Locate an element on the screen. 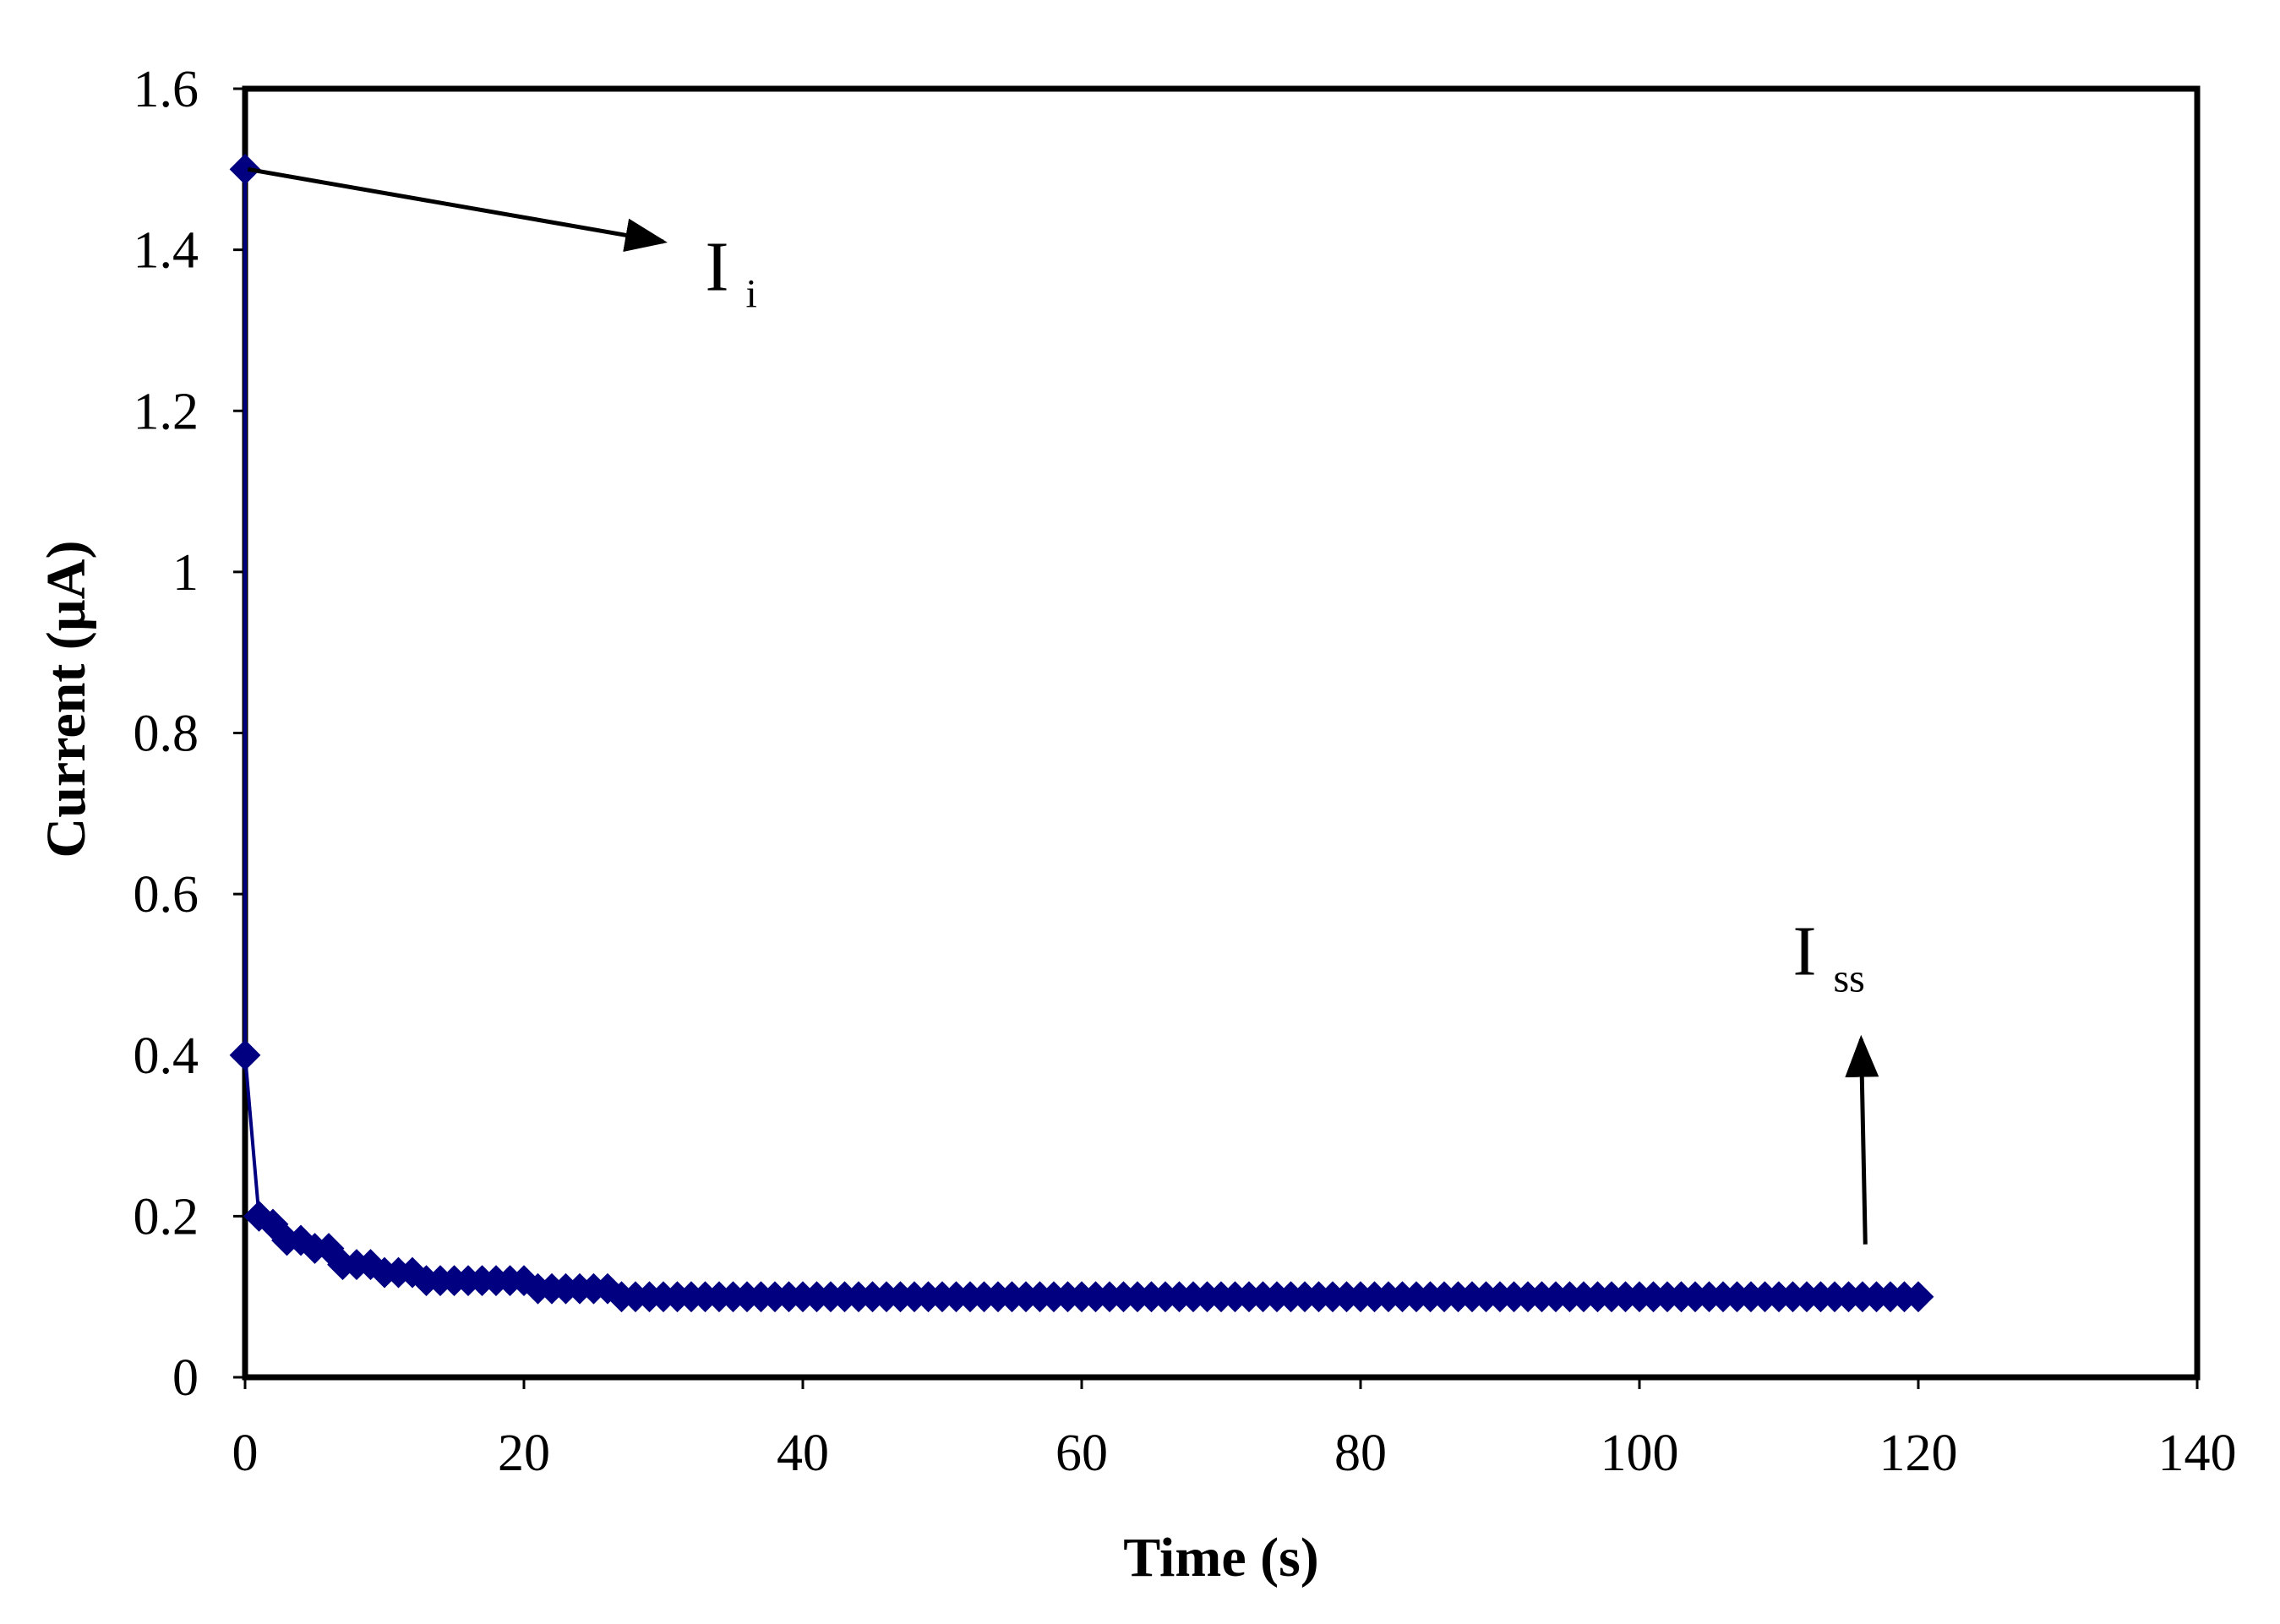 The width and height of the screenshot is (2280, 1624). y-tick-label: 0.2 is located at coordinates (166, 1216).